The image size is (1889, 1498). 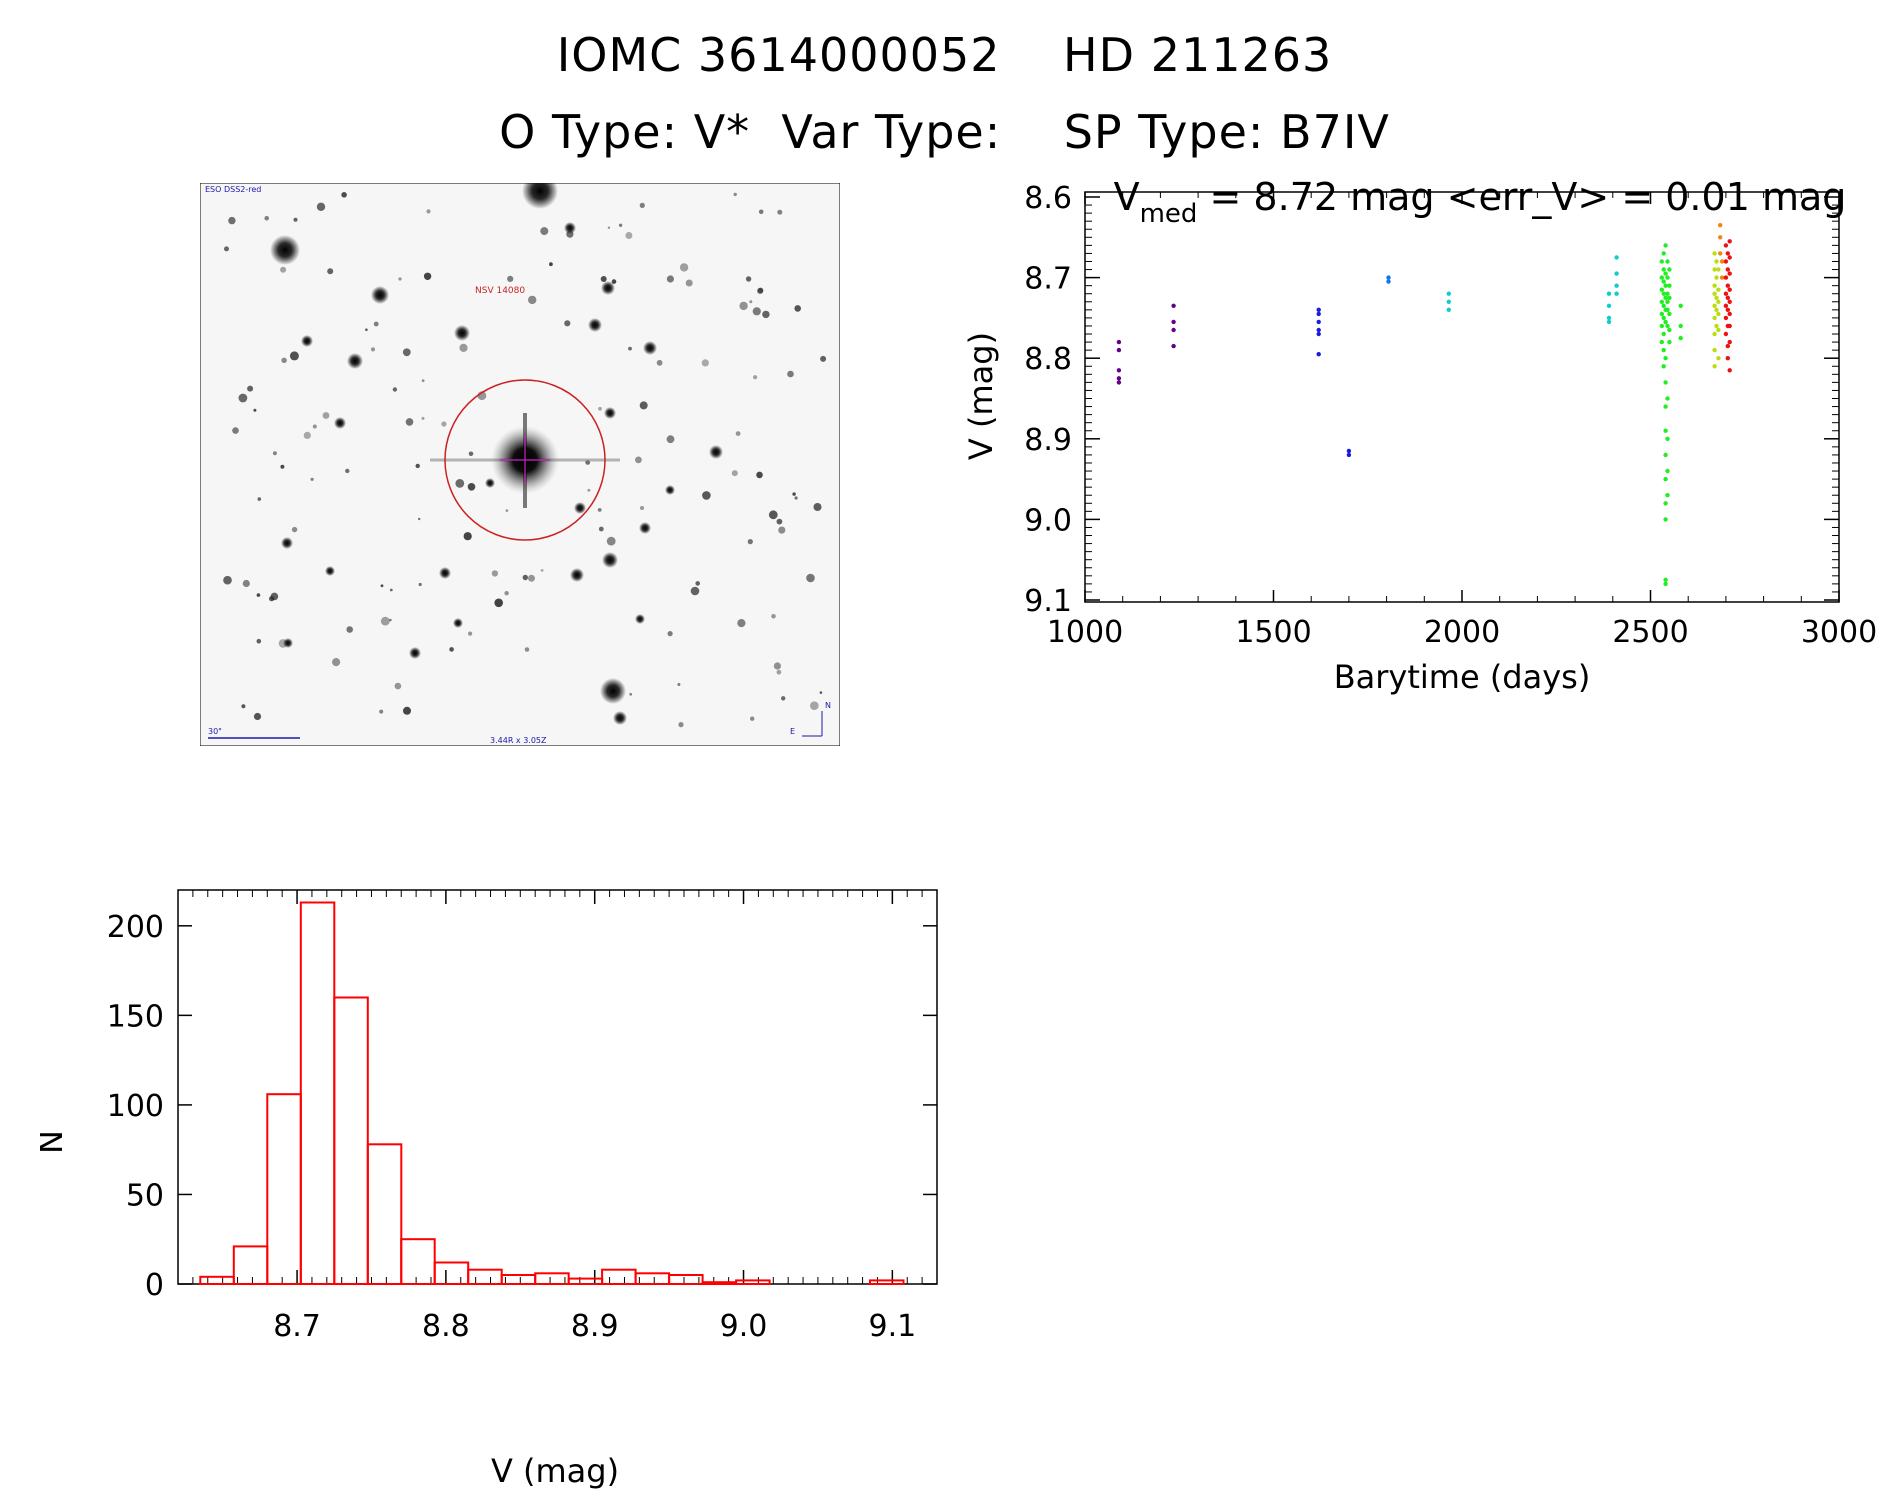 What do you see at coordinates (944, 55) in the screenshot?
I see `header-line-1: IOMC 3614000052 HD 211263` at bounding box center [944, 55].